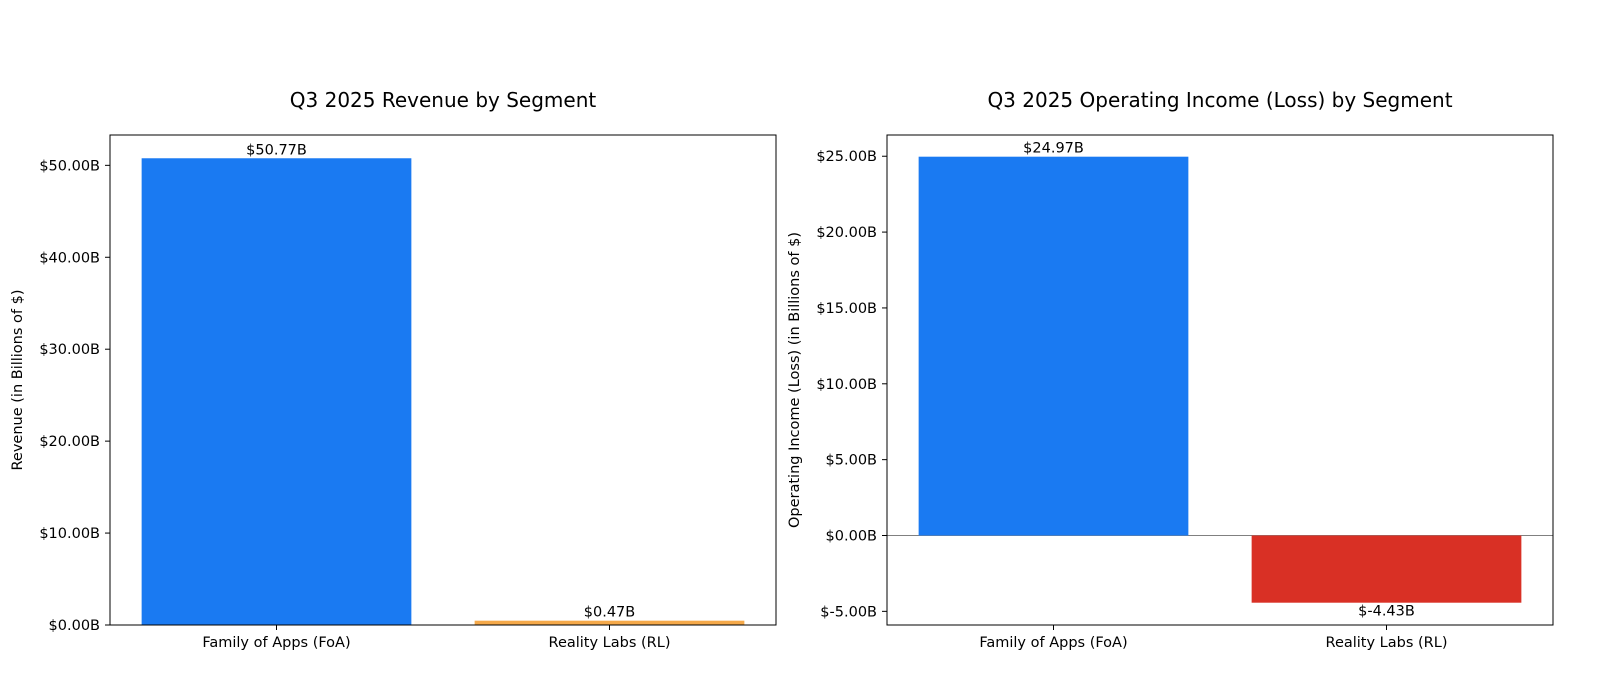  I want to click on y-tick-label: $-5.00B, so click(848, 612).